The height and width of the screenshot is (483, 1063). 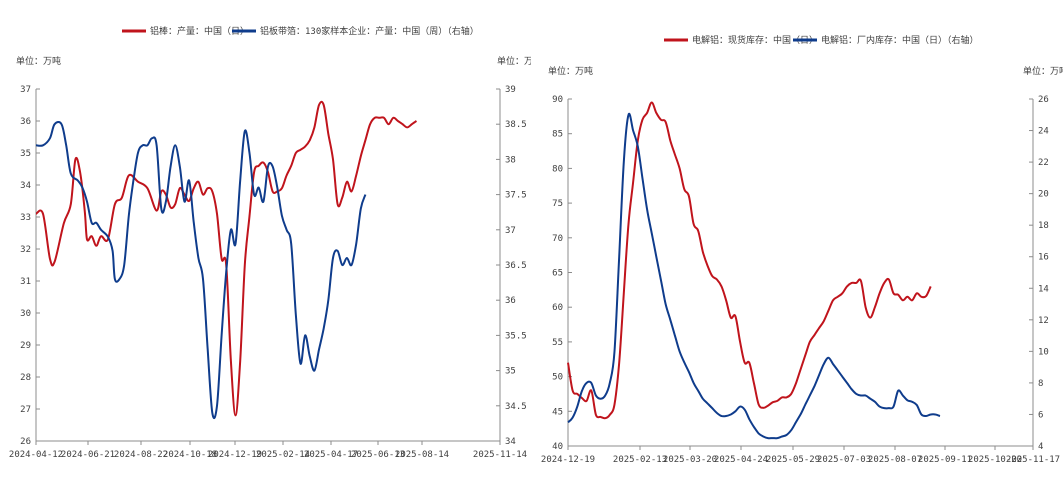 What do you see at coordinates (900, 40) in the screenshot?
I see `legend-label: 电解铝：厂内库存：中国（日）（右轴）` at bounding box center [900, 40].